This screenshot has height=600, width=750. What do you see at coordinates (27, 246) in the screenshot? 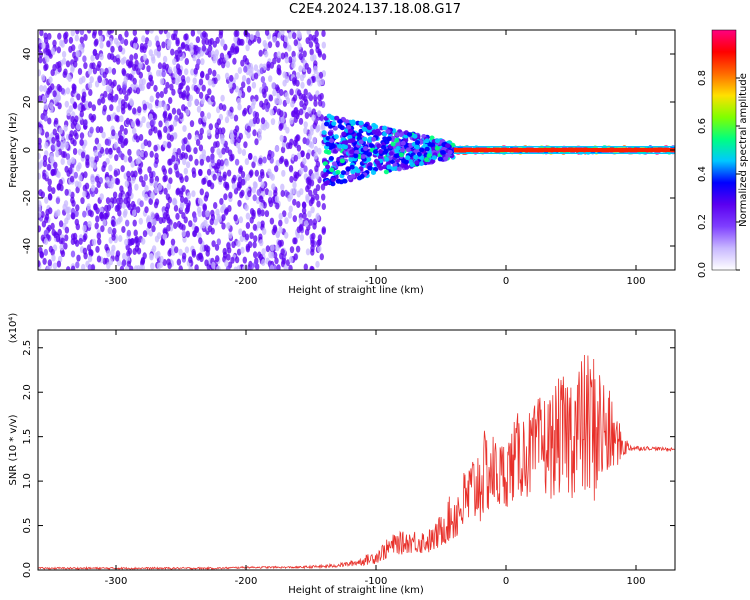
I see `y-tick-label: -40` at bounding box center [27, 246].